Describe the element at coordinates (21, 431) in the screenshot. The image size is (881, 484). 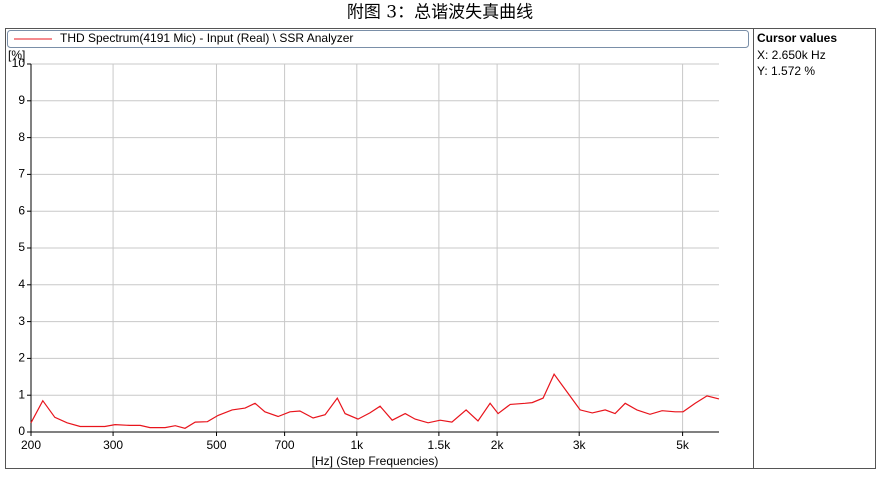
I see `y-tick-label: 0` at that location.